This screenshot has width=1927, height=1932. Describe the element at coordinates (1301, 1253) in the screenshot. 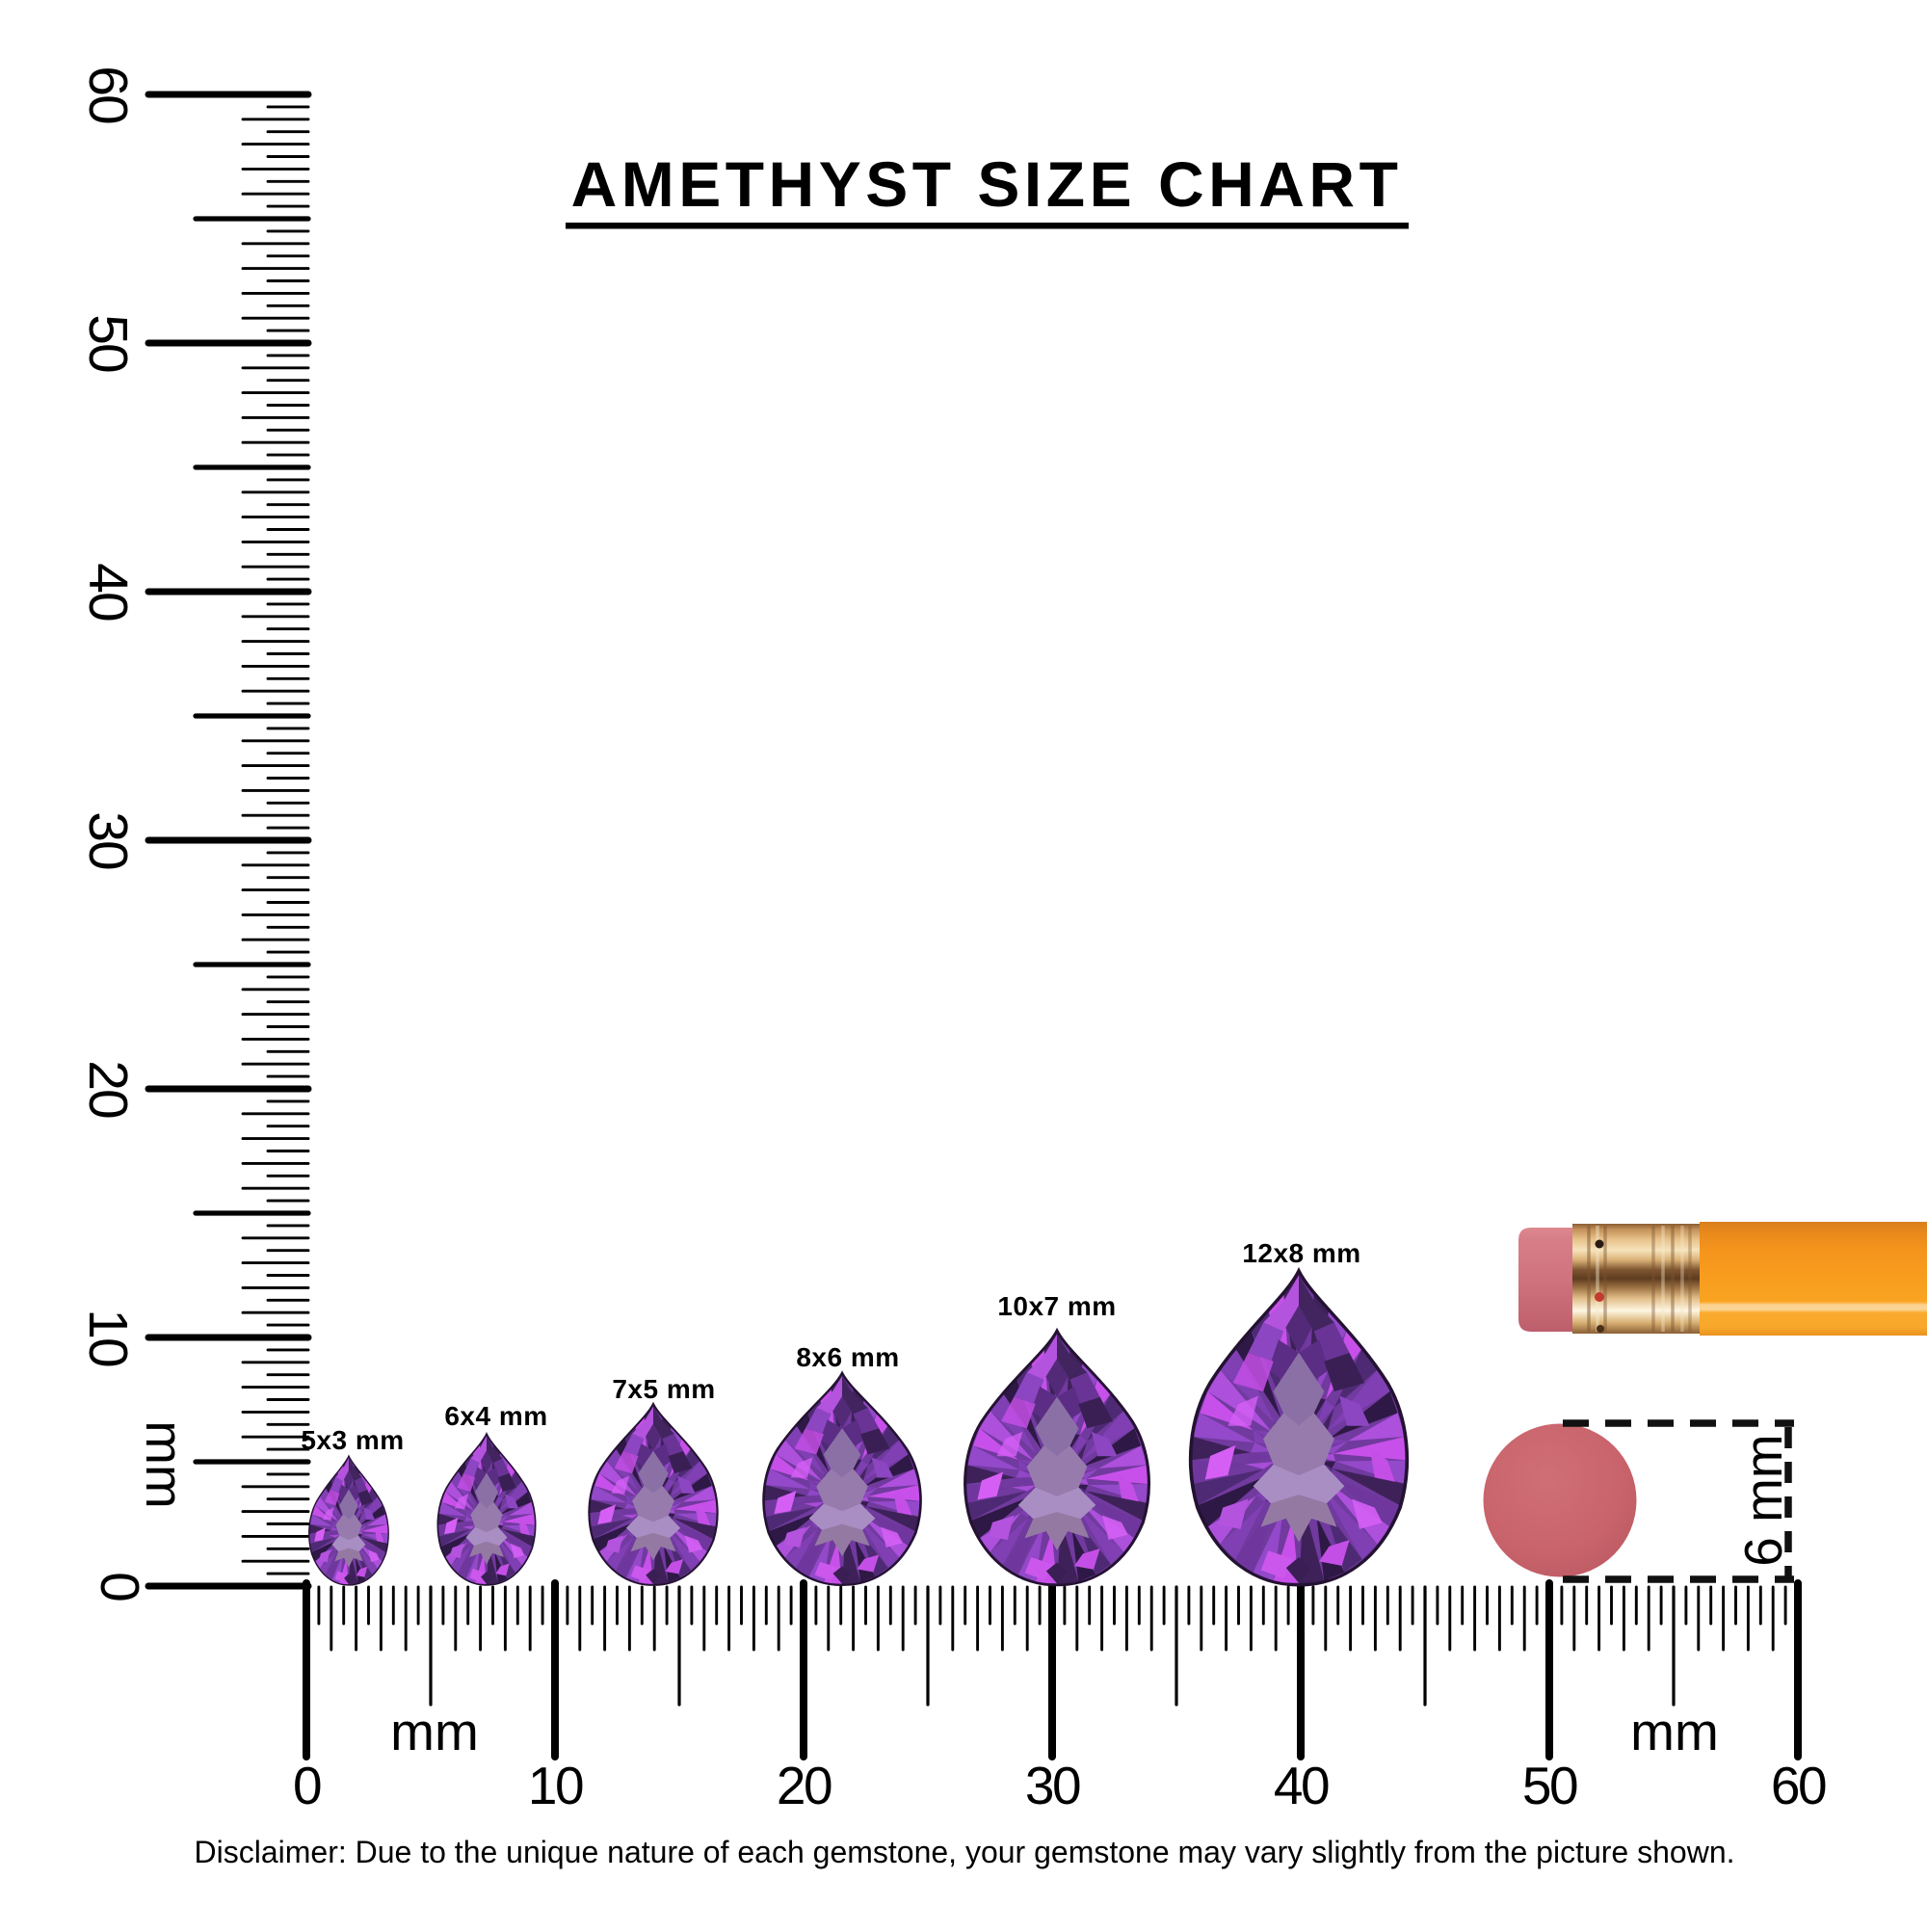

I see `svg-text: 12x8 mm` at that location.